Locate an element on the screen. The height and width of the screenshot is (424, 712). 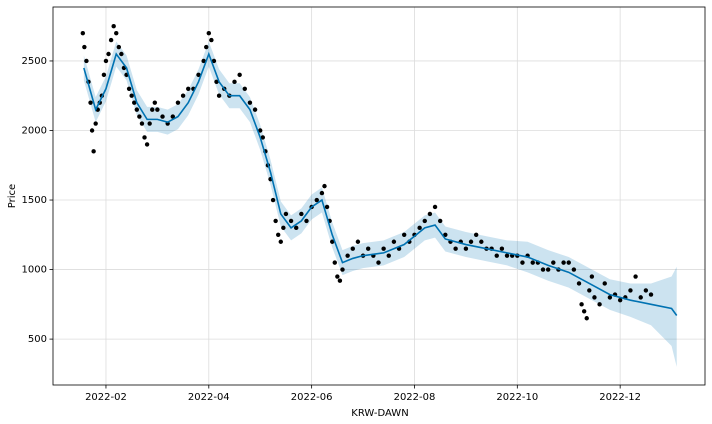
x-tick-label: 2022-12 is located at coordinates (620, 397).